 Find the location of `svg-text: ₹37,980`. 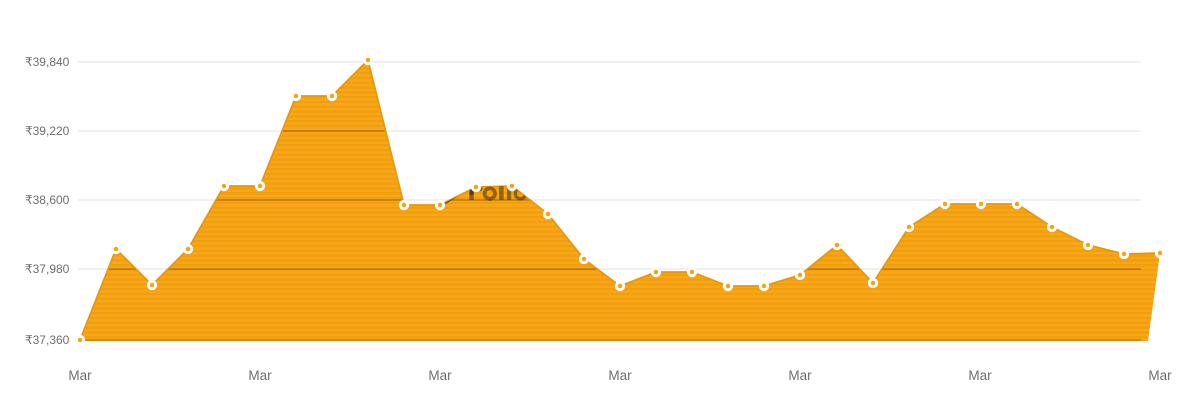

svg-text: ₹37,980 is located at coordinates (47, 269).